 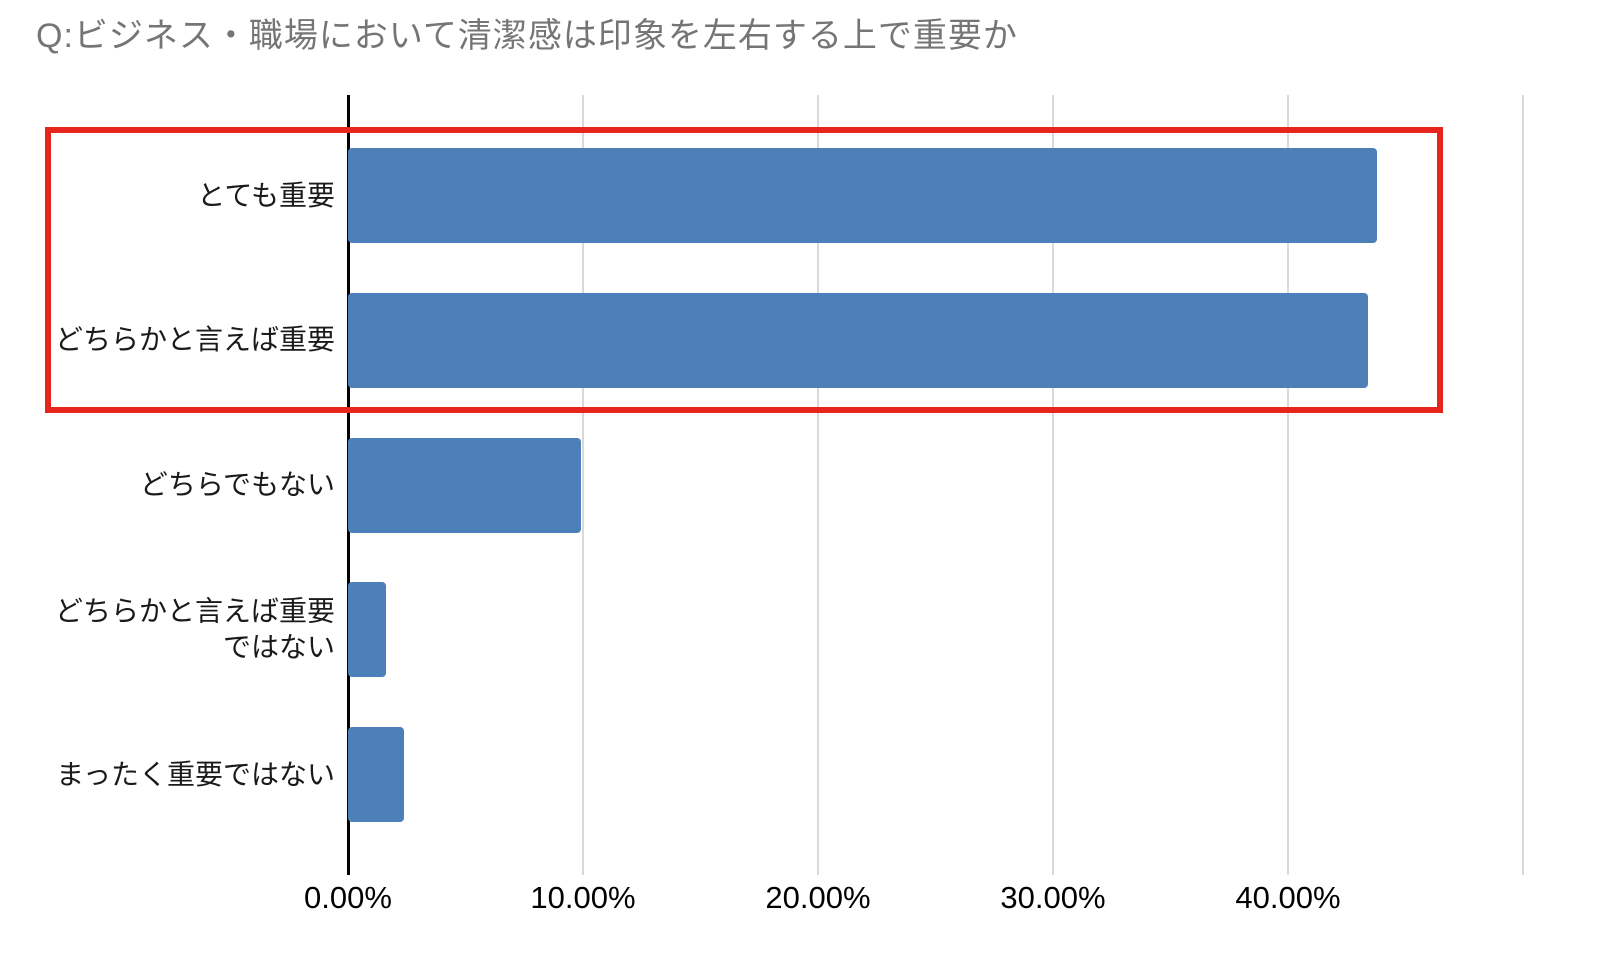 I want to click on x-tick-label-2: 20.00%, so click(x=818, y=897).